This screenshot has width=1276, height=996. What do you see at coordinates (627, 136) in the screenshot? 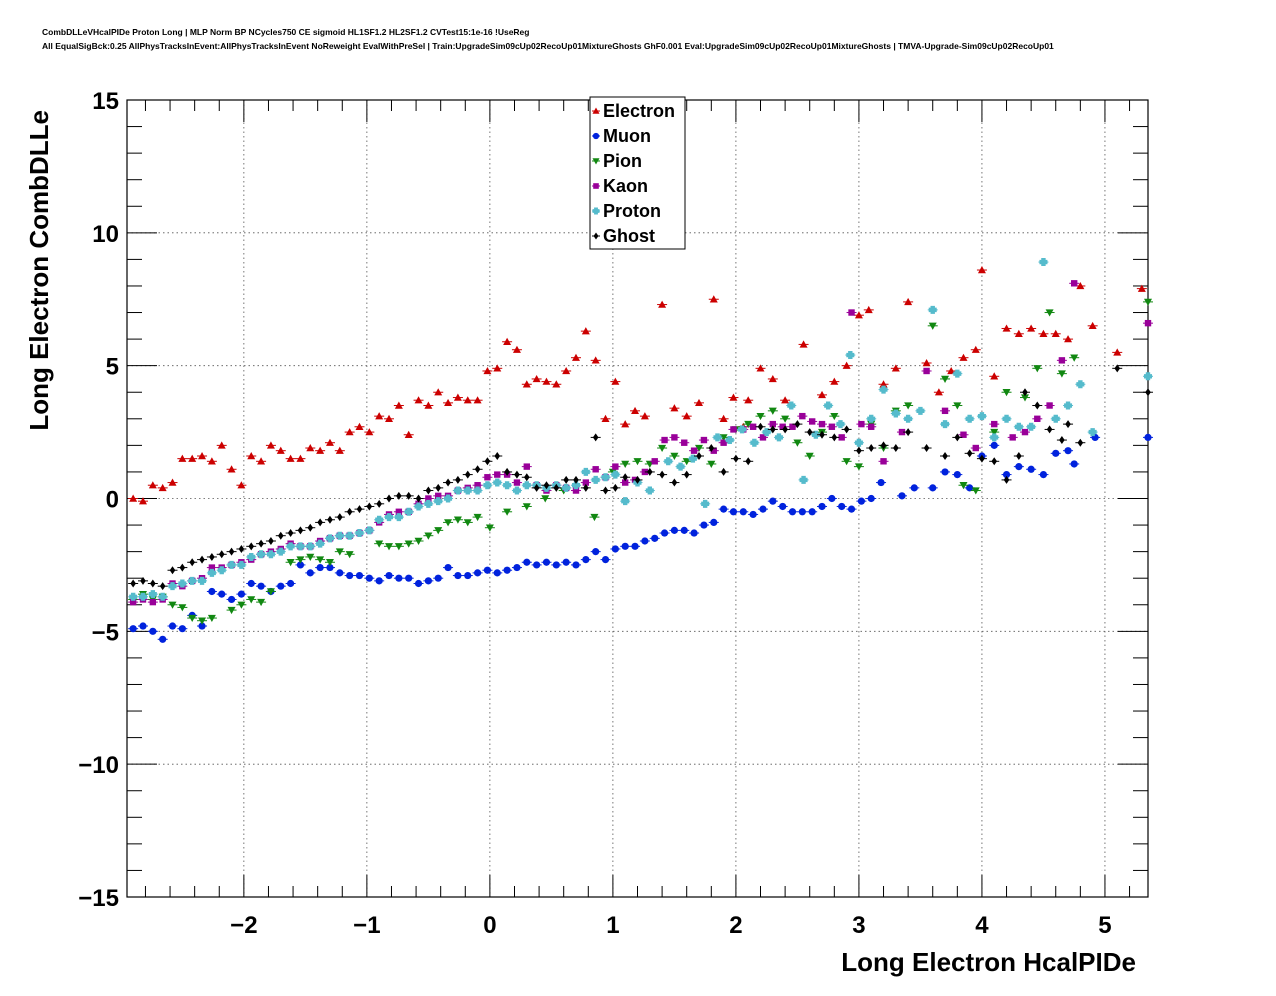
I see `legend-entry: Muon` at bounding box center [627, 136].